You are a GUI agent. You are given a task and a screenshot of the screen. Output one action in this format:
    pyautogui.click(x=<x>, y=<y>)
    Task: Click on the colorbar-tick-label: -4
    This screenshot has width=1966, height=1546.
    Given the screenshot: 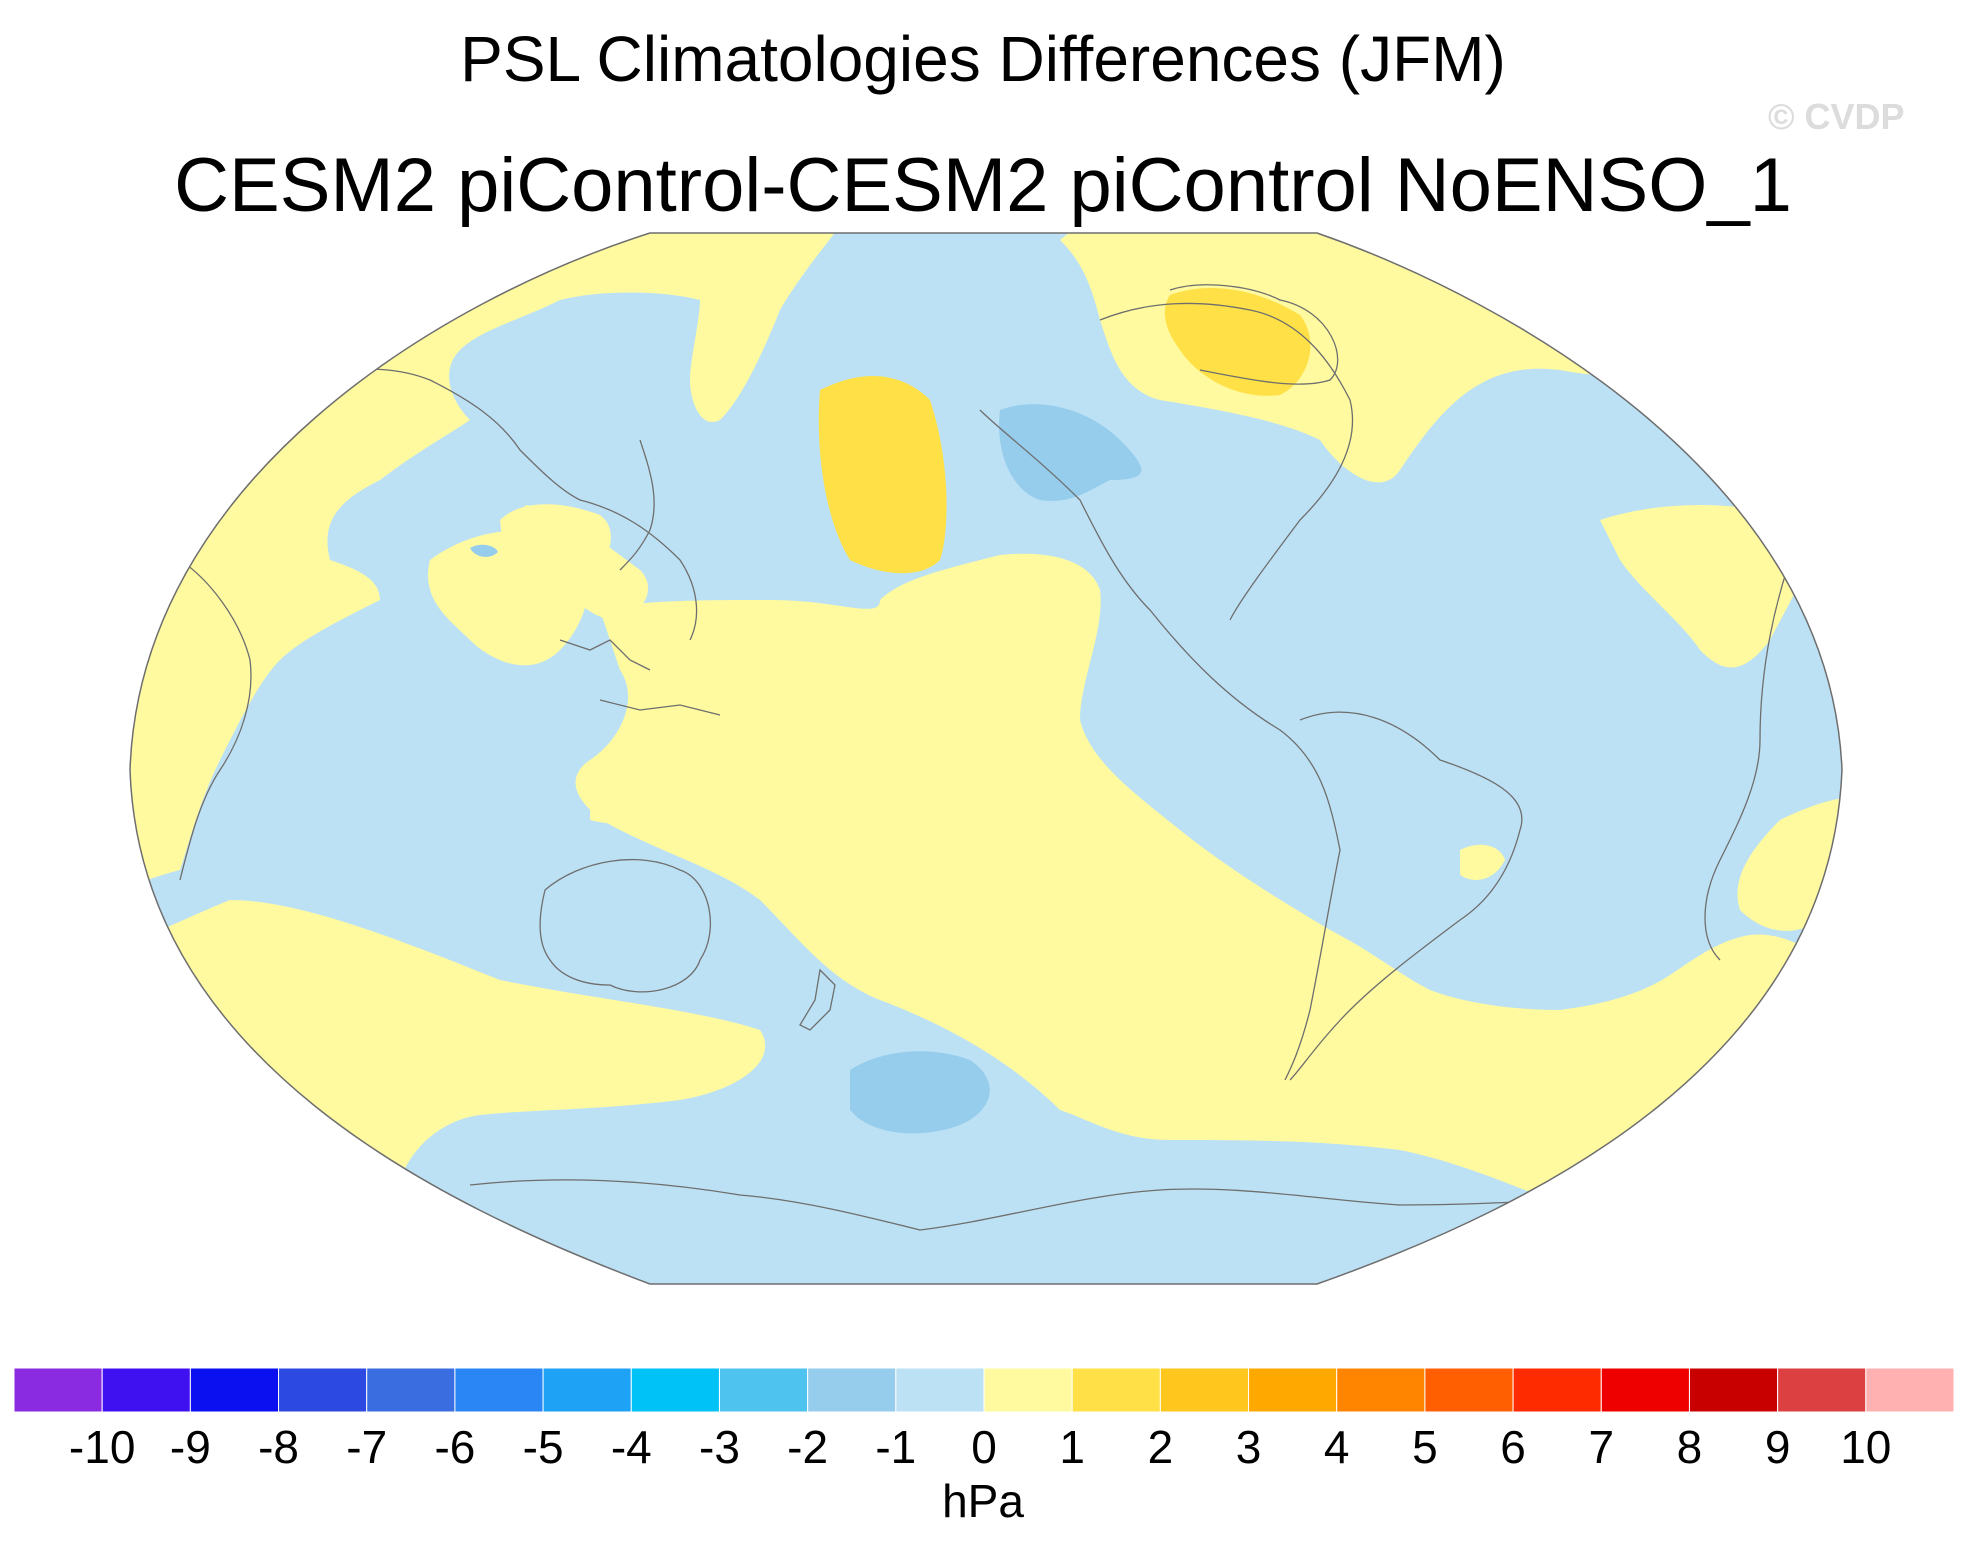 What is the action you would take?
    pyautogui.click(x=631, y=1447)
    